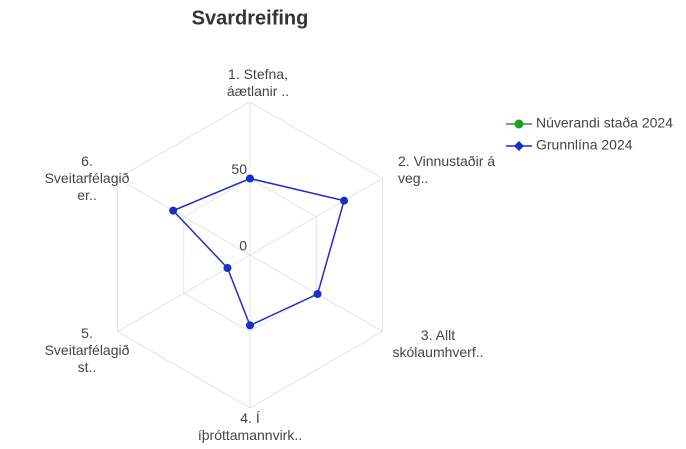  I want to click on category-label: 1. Stefna, áætlanir .., so click(258, 82).